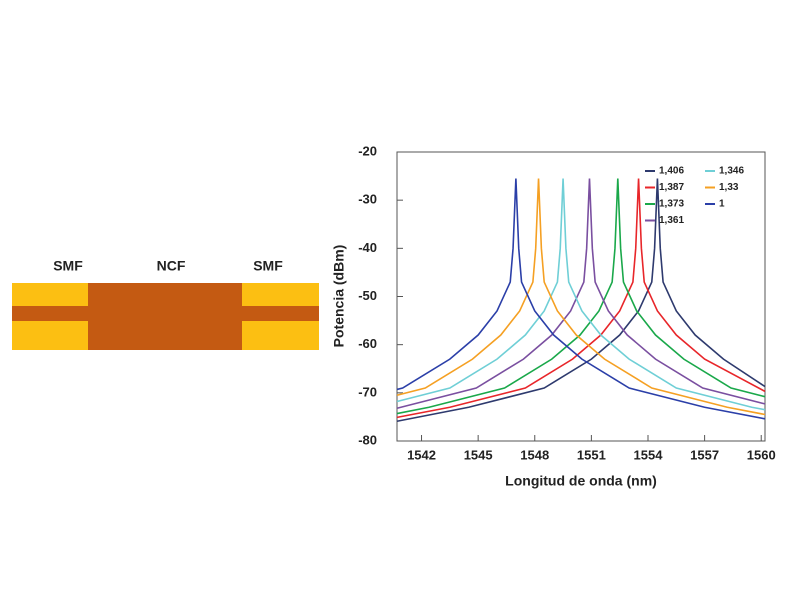  I want to click on smf-left-core, so click(50, 313).